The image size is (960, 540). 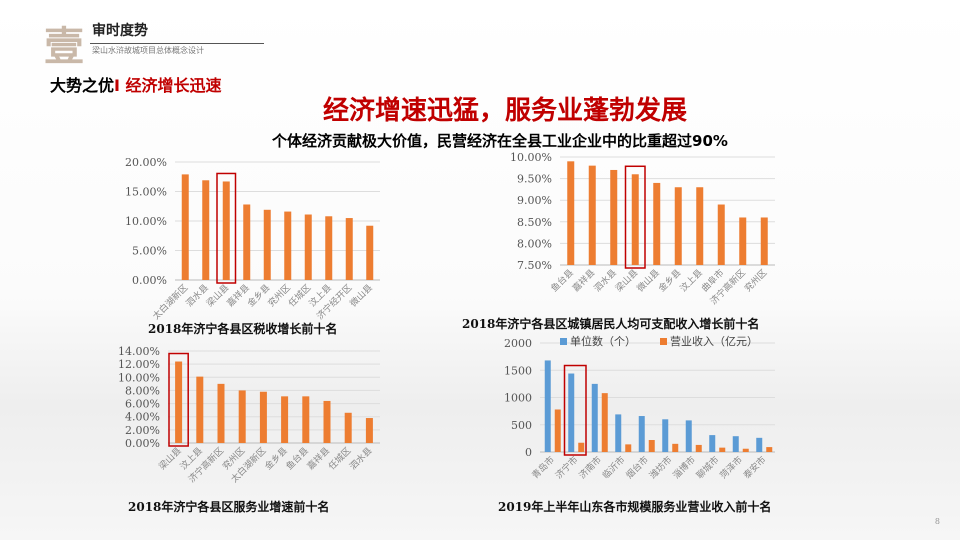 What do you see at coordinates (149, 251) in the screenshot?
I see `y-tick-label: 5.00%` at bounding box center [149, 251].